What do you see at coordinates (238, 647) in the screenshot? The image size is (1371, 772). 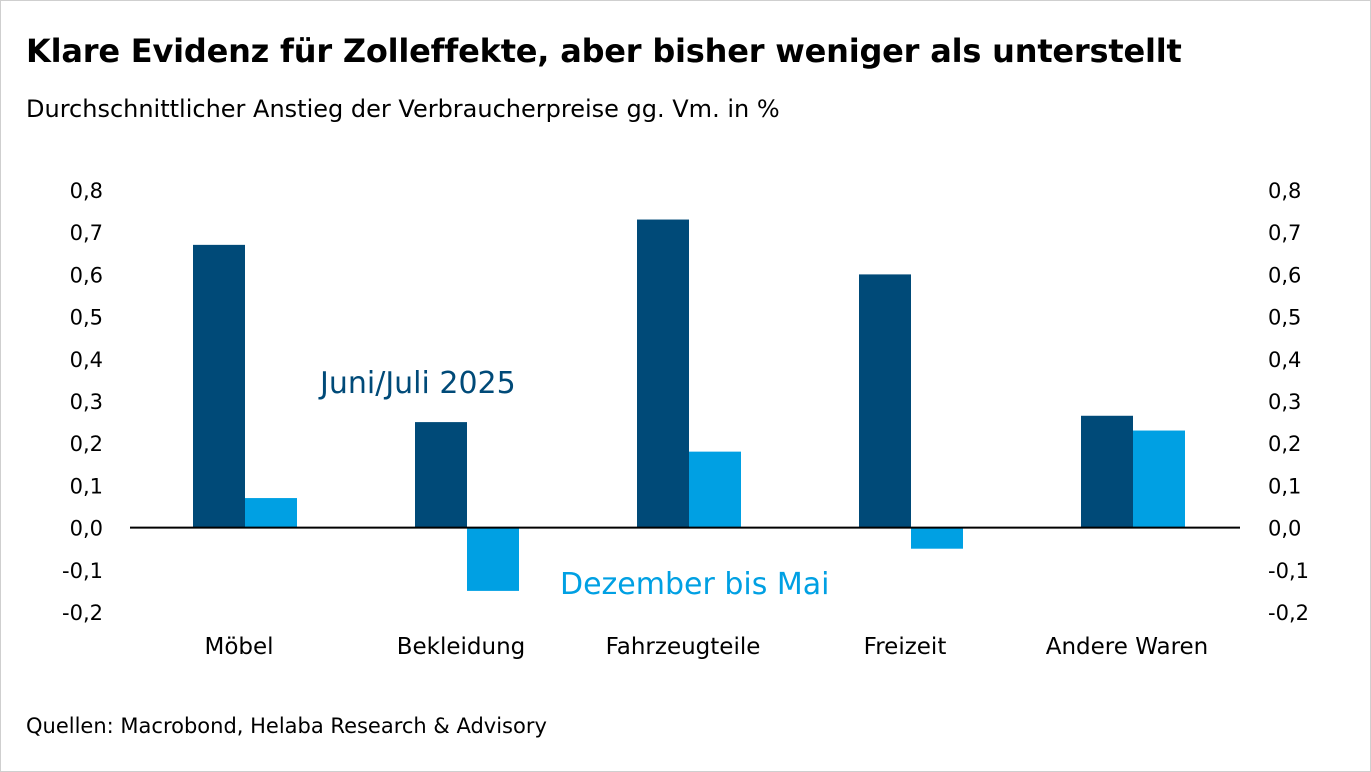 I see `category-label: Möbel` at bounding box center [238, 647].